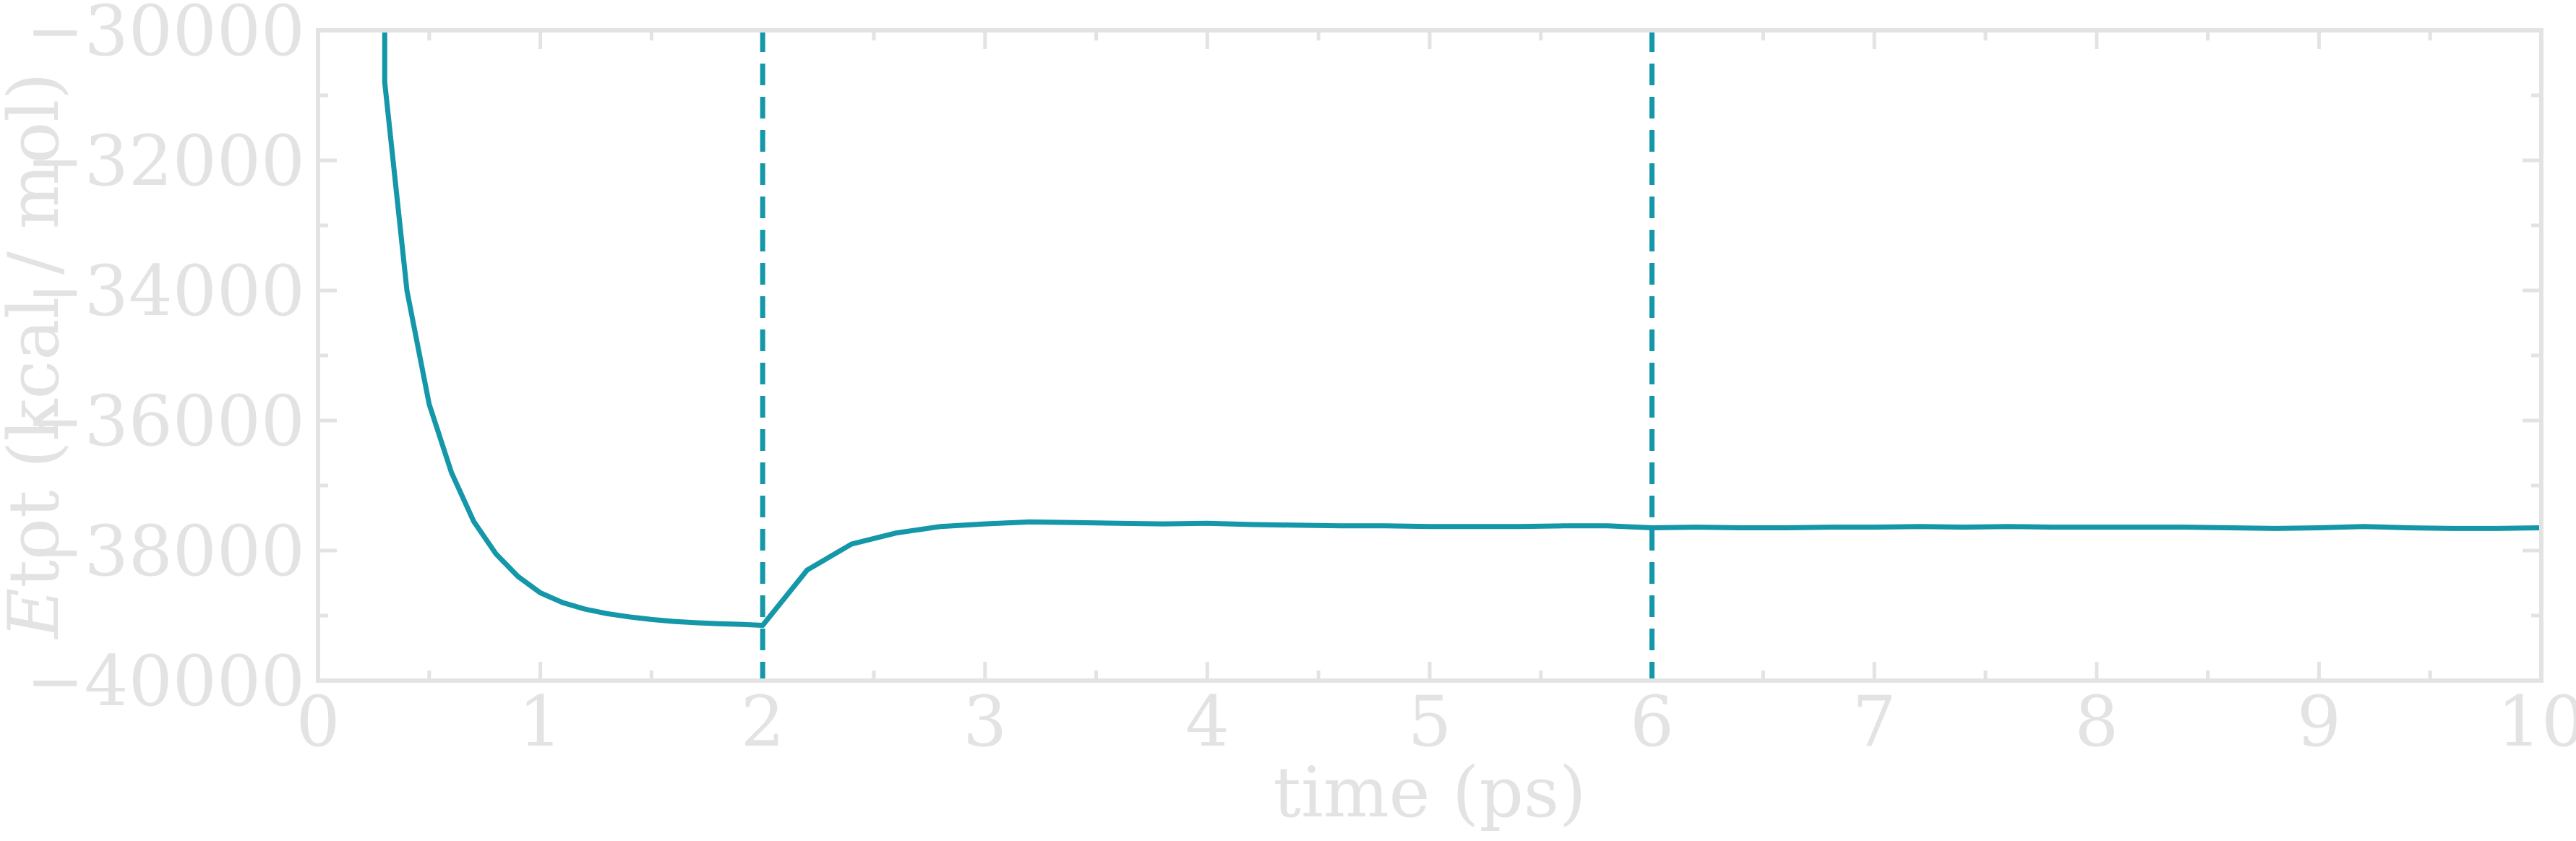 The width and height of the screenshot is (2576, 841). What do you see at coordinates (166, 36) in the screenshot?
I see `y-tick-label: −30000` at bounding box center [166, 36].